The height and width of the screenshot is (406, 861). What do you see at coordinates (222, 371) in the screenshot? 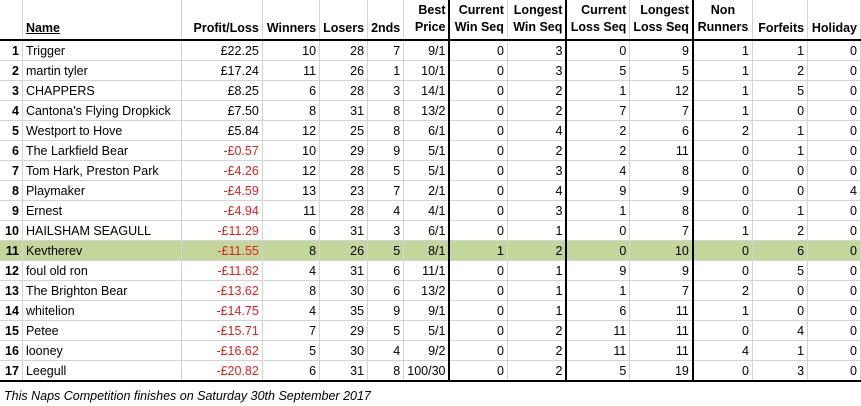
I see `cell-profit-loss: -£20.82` at bounding box center [222, 371].